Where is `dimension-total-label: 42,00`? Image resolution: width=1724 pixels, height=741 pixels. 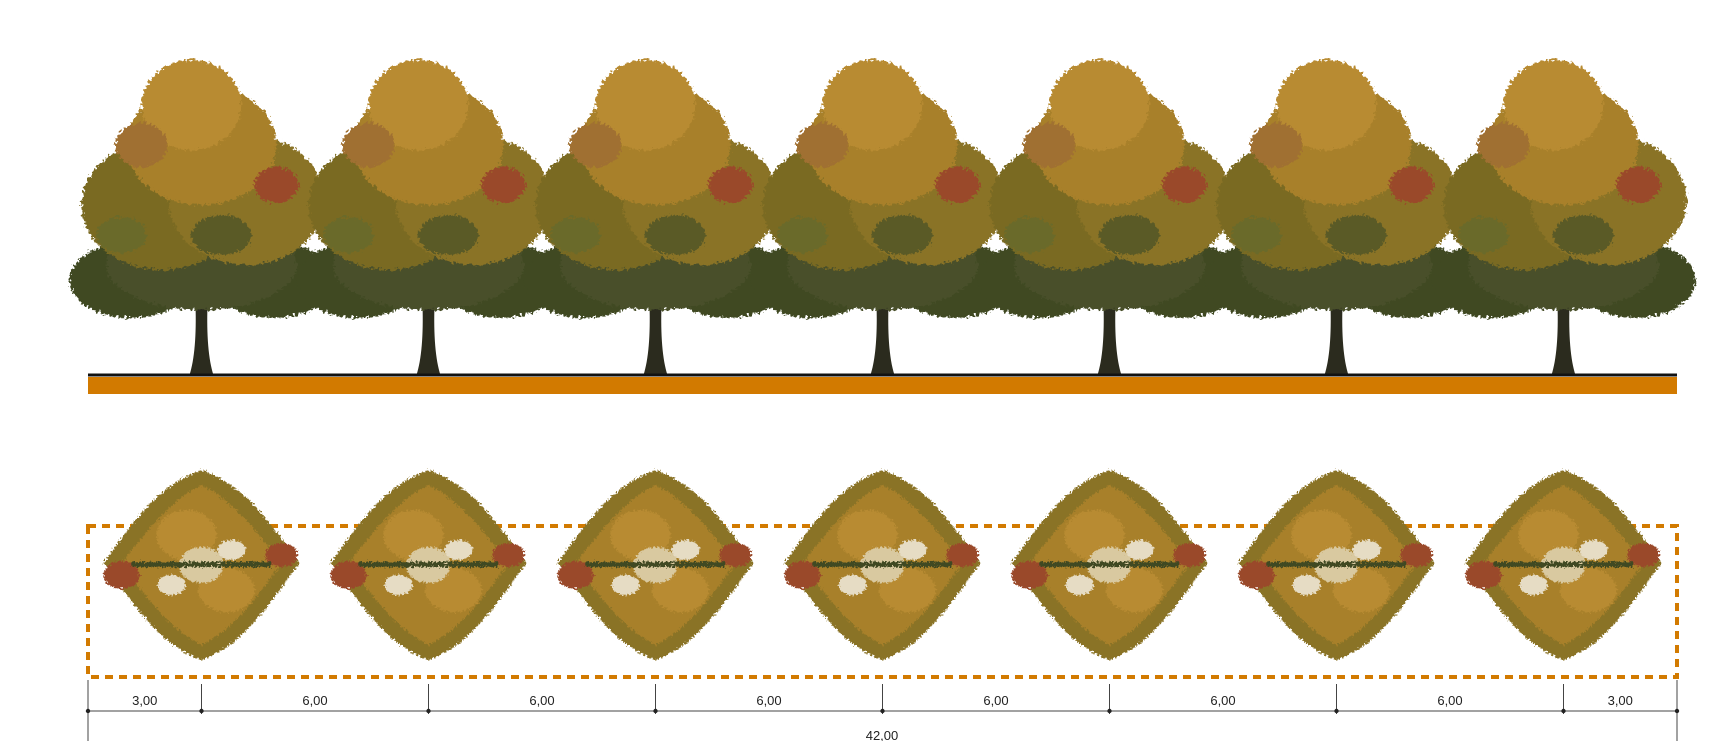 dimension-total-label: 42,00 is located at coordinates (882, 734).